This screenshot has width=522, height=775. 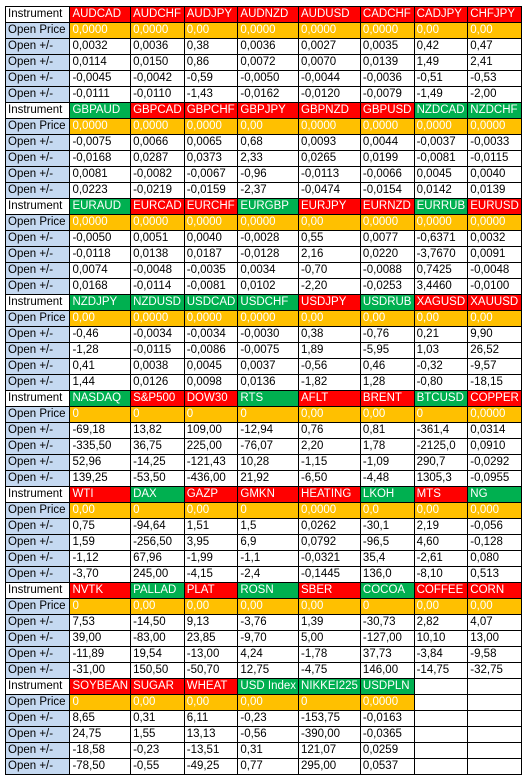 I want to click on value-cell: 0,7425, so click(x=441, y=270).